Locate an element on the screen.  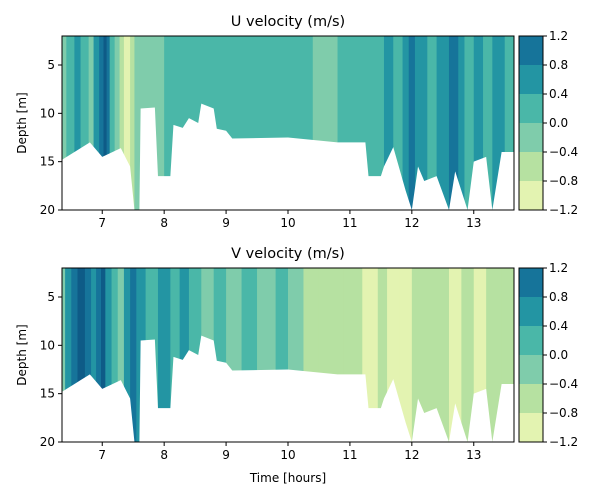
v-x-tick-label: 13 is located at coordinates (473, 455).